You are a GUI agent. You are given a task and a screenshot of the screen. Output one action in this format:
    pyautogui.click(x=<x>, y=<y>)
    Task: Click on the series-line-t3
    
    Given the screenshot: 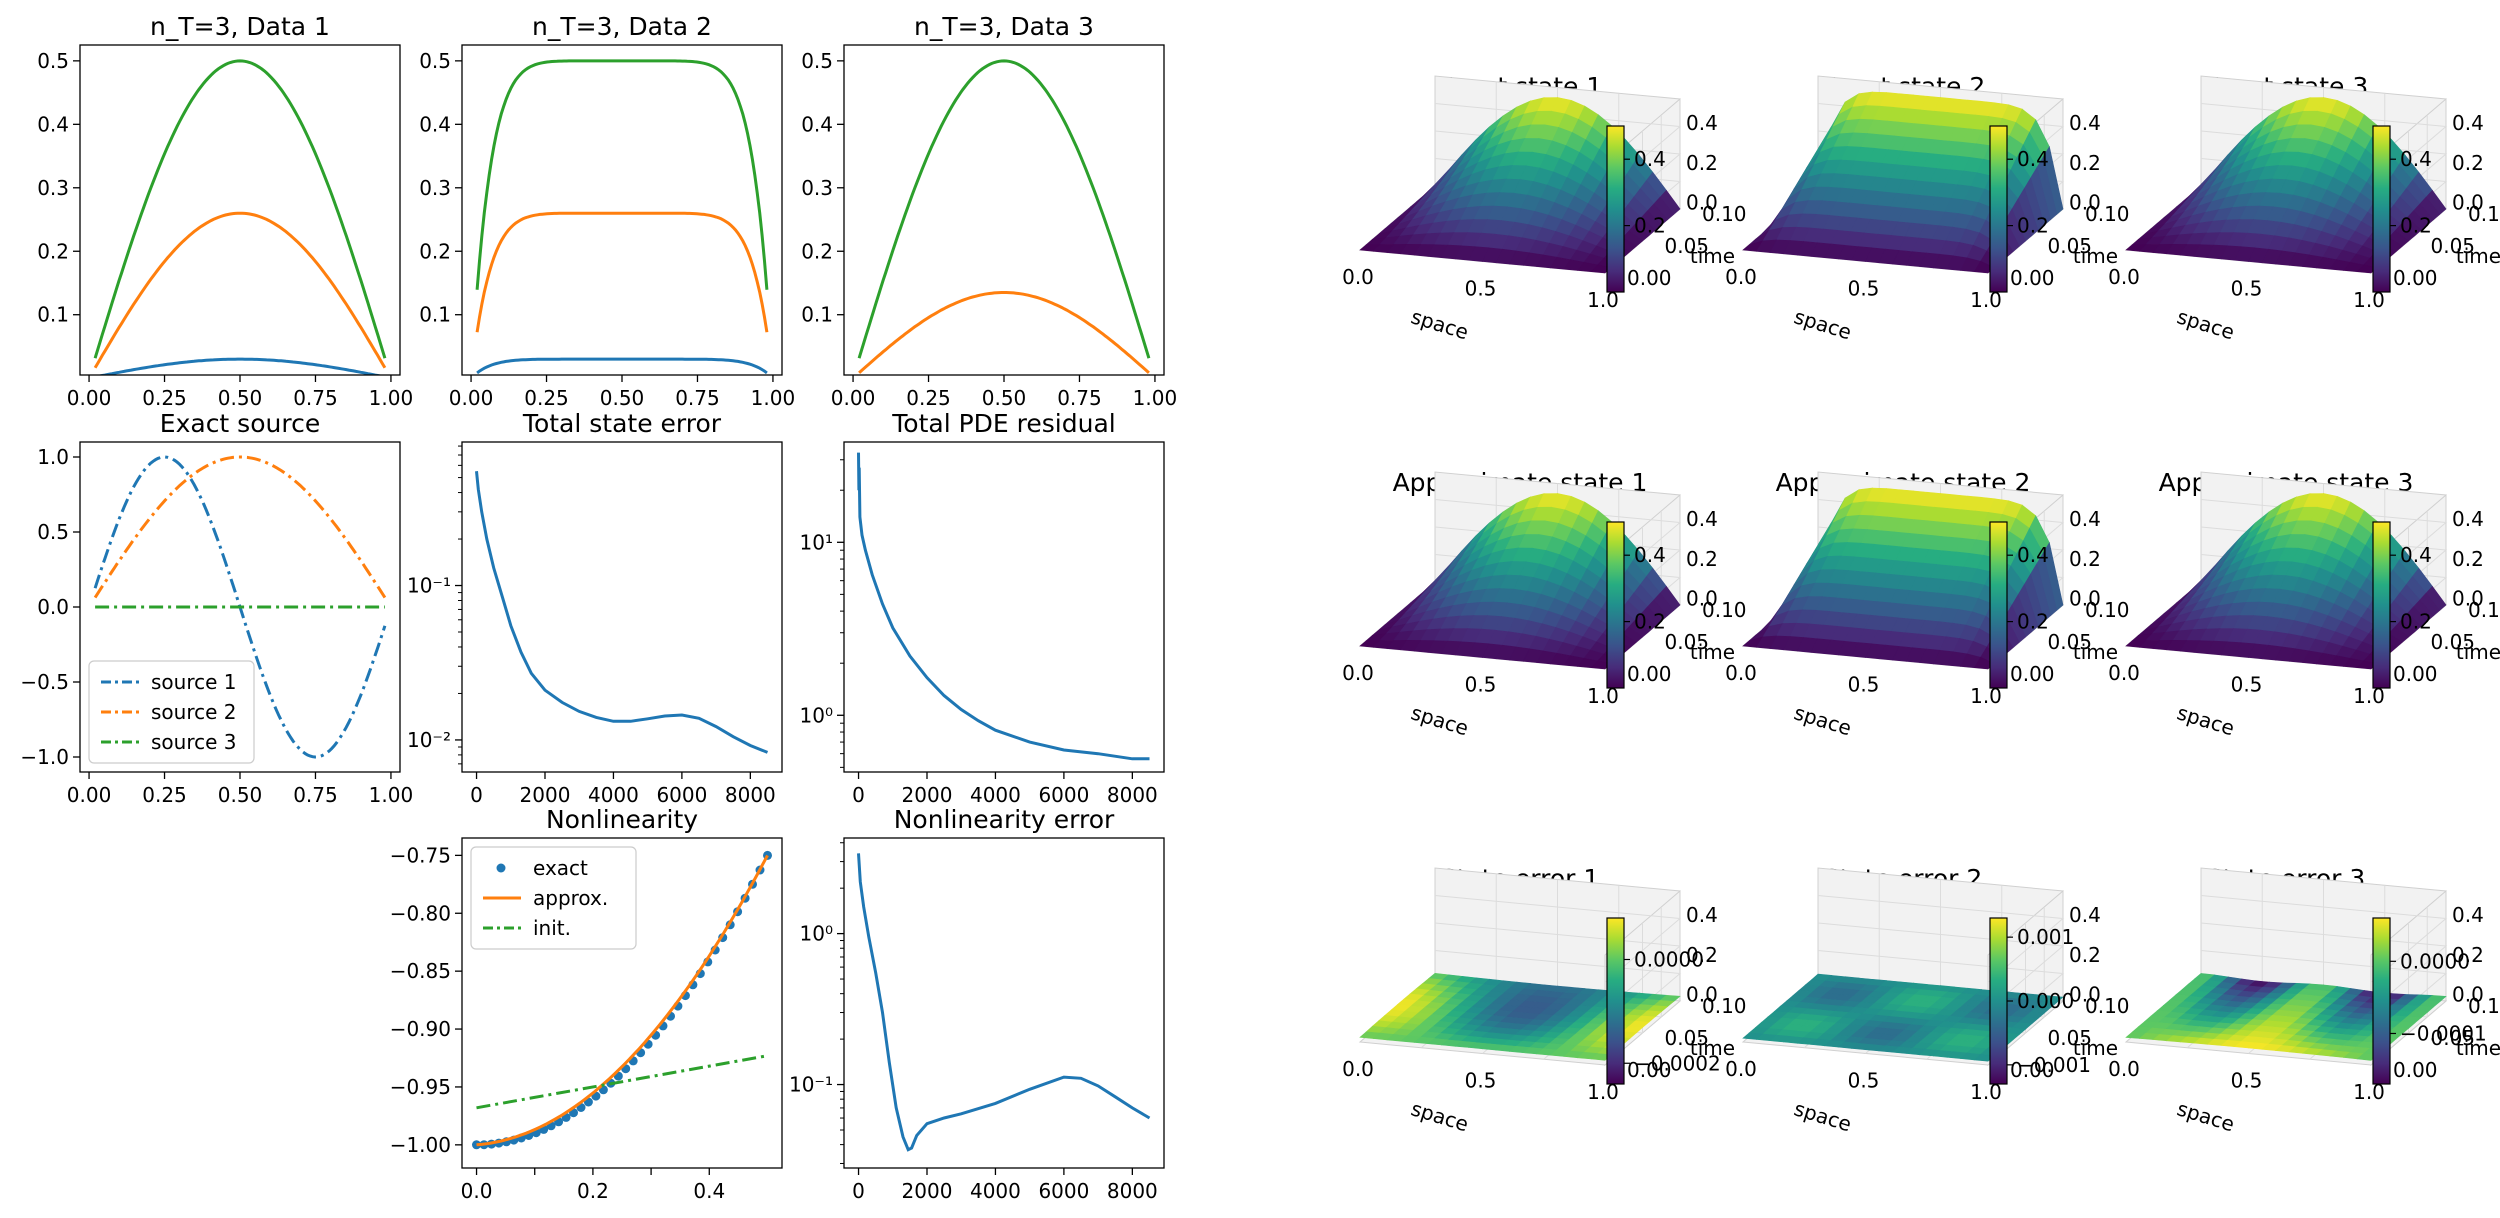 What is the action you would take?
    pyautogui.click(x=1004, y=209)
    